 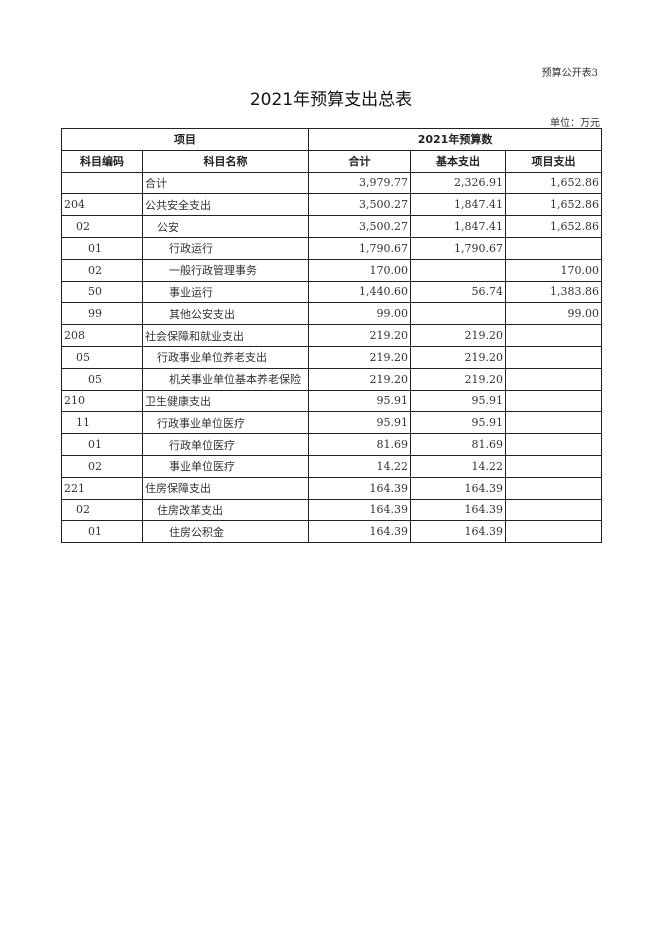 What do you see at coordinates (575, 123) in the screenshot?
I see `unit-label: 单位：万元` at bounding box center [575, 123].